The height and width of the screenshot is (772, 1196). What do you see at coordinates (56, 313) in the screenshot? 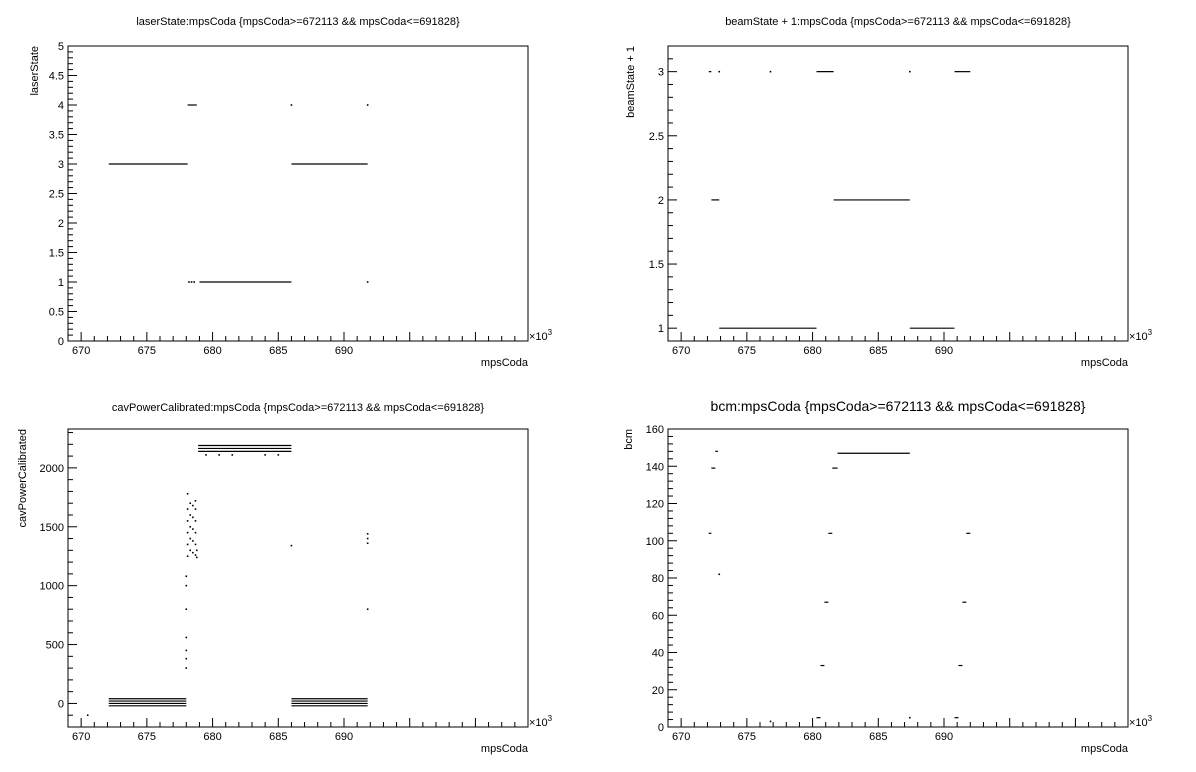
I see `y-tick-label: 0.5` at bounding box center [56, 313].